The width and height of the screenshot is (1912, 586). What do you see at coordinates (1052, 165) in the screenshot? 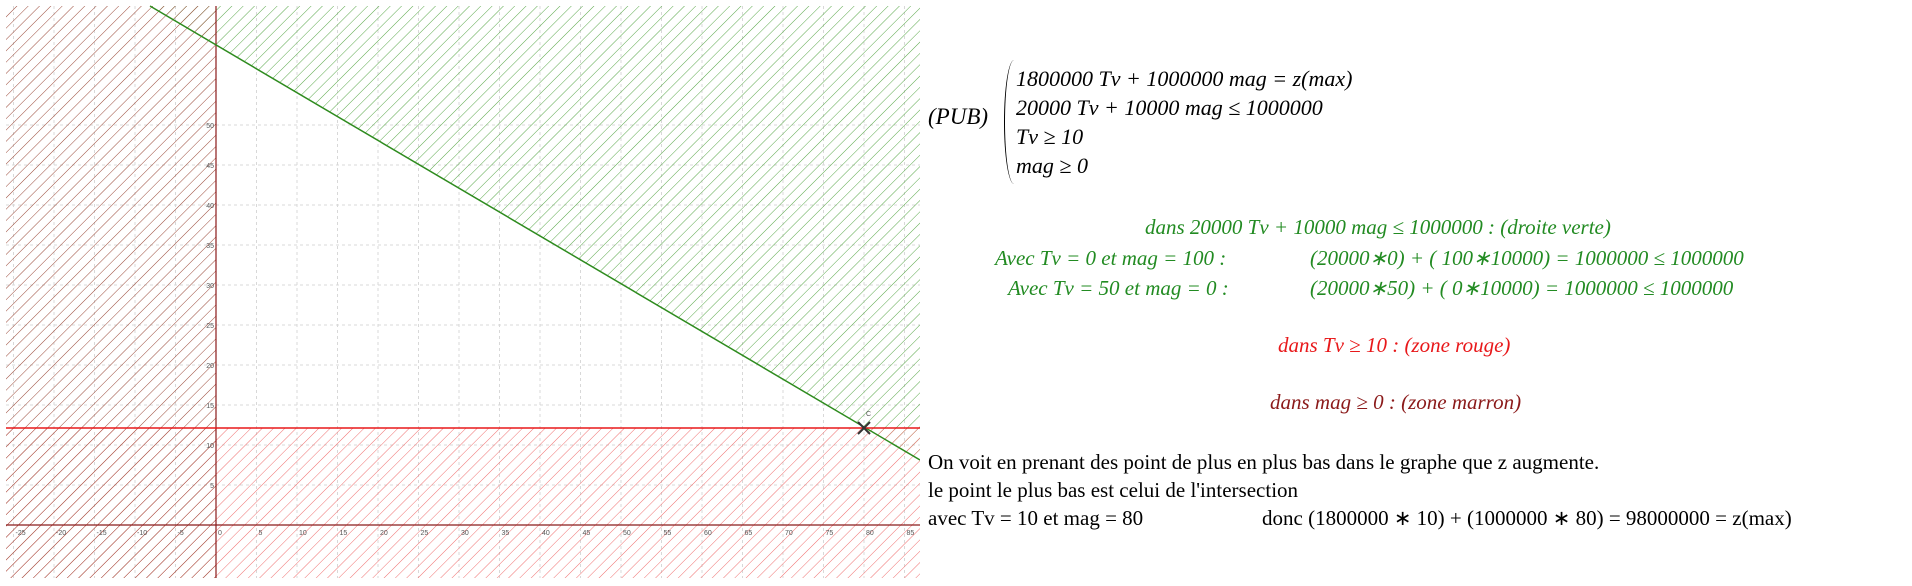
I see `system-line-constraint-mag: mag ≥ 0` at bounding box center [1052, 165].